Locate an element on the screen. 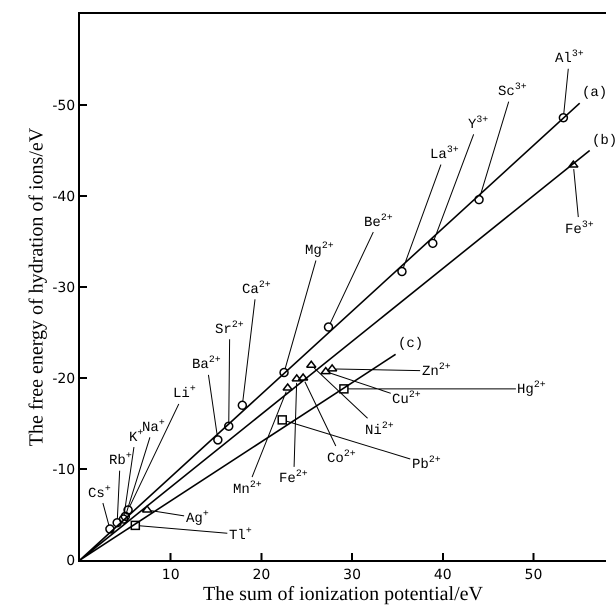  y-tick-label: -10 is located at coordinates (64, 470).